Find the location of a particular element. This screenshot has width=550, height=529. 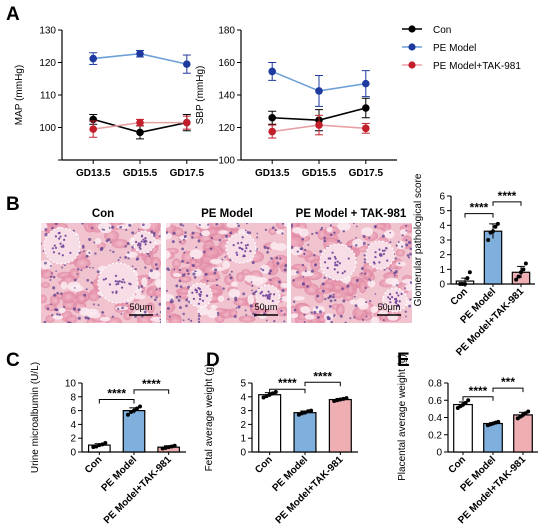

y-tick-label: 100 is located at coordinates (47, 128).